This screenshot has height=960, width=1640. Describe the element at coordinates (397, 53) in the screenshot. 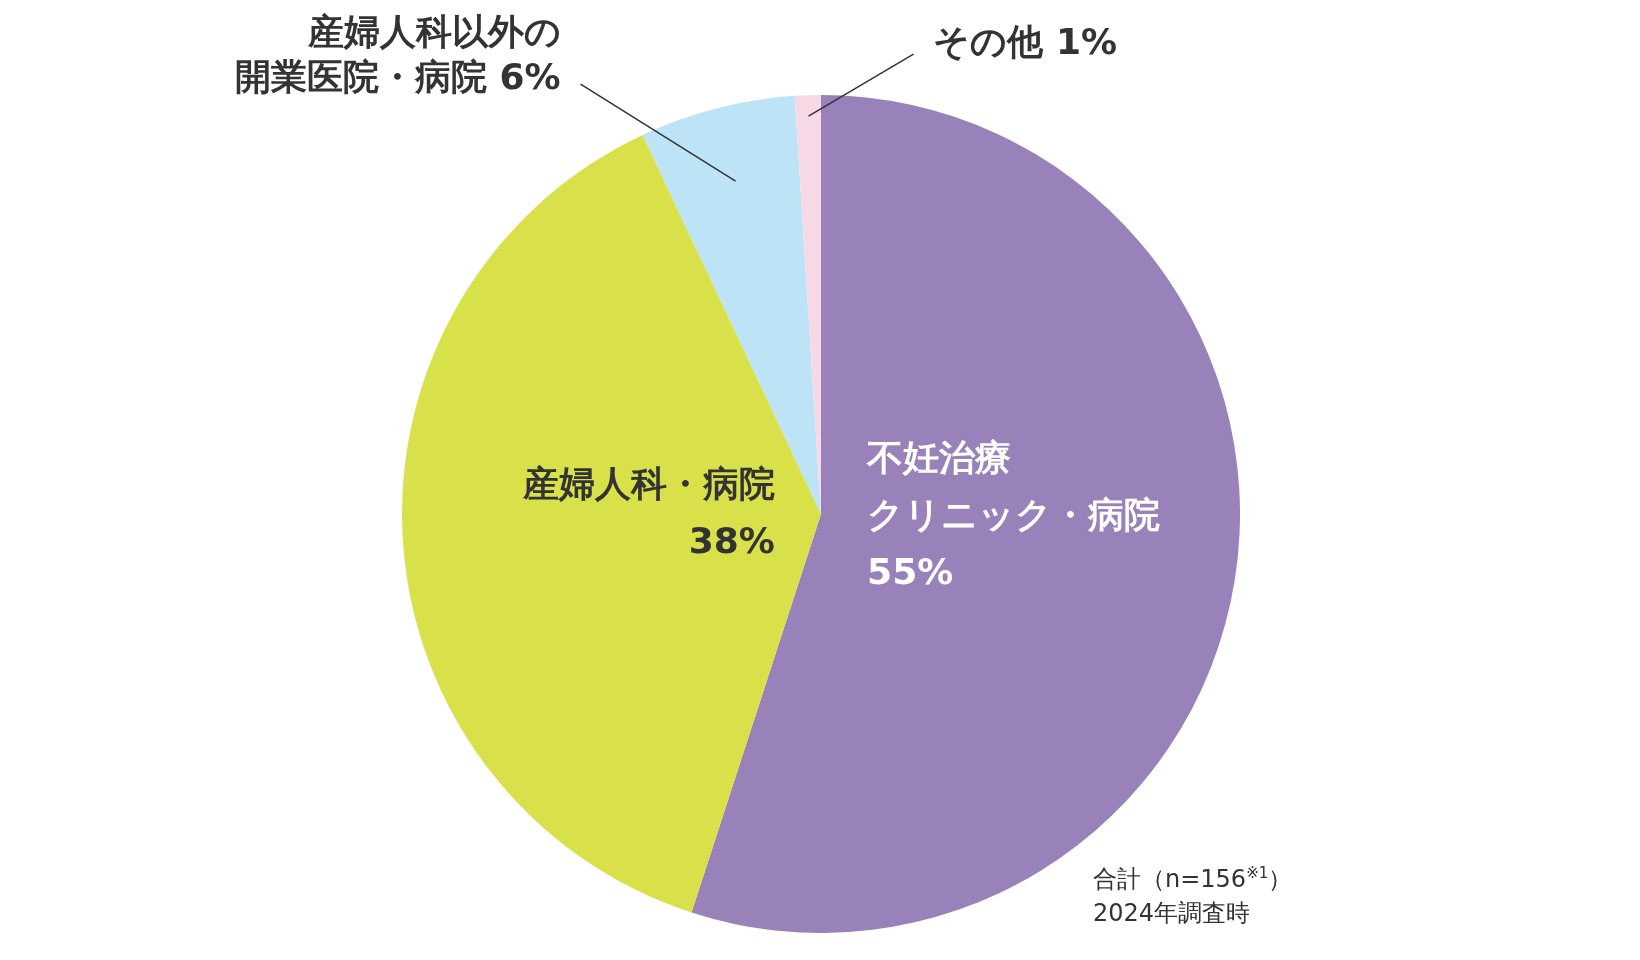

I see `slice-label: 産婦人科以外の開業医院・病院 6%` at that location.